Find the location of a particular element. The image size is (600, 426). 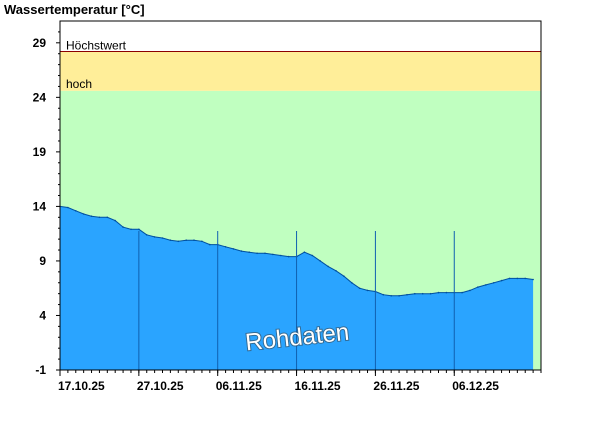

band-label-0: hoch is located at coordinates (79, 84).